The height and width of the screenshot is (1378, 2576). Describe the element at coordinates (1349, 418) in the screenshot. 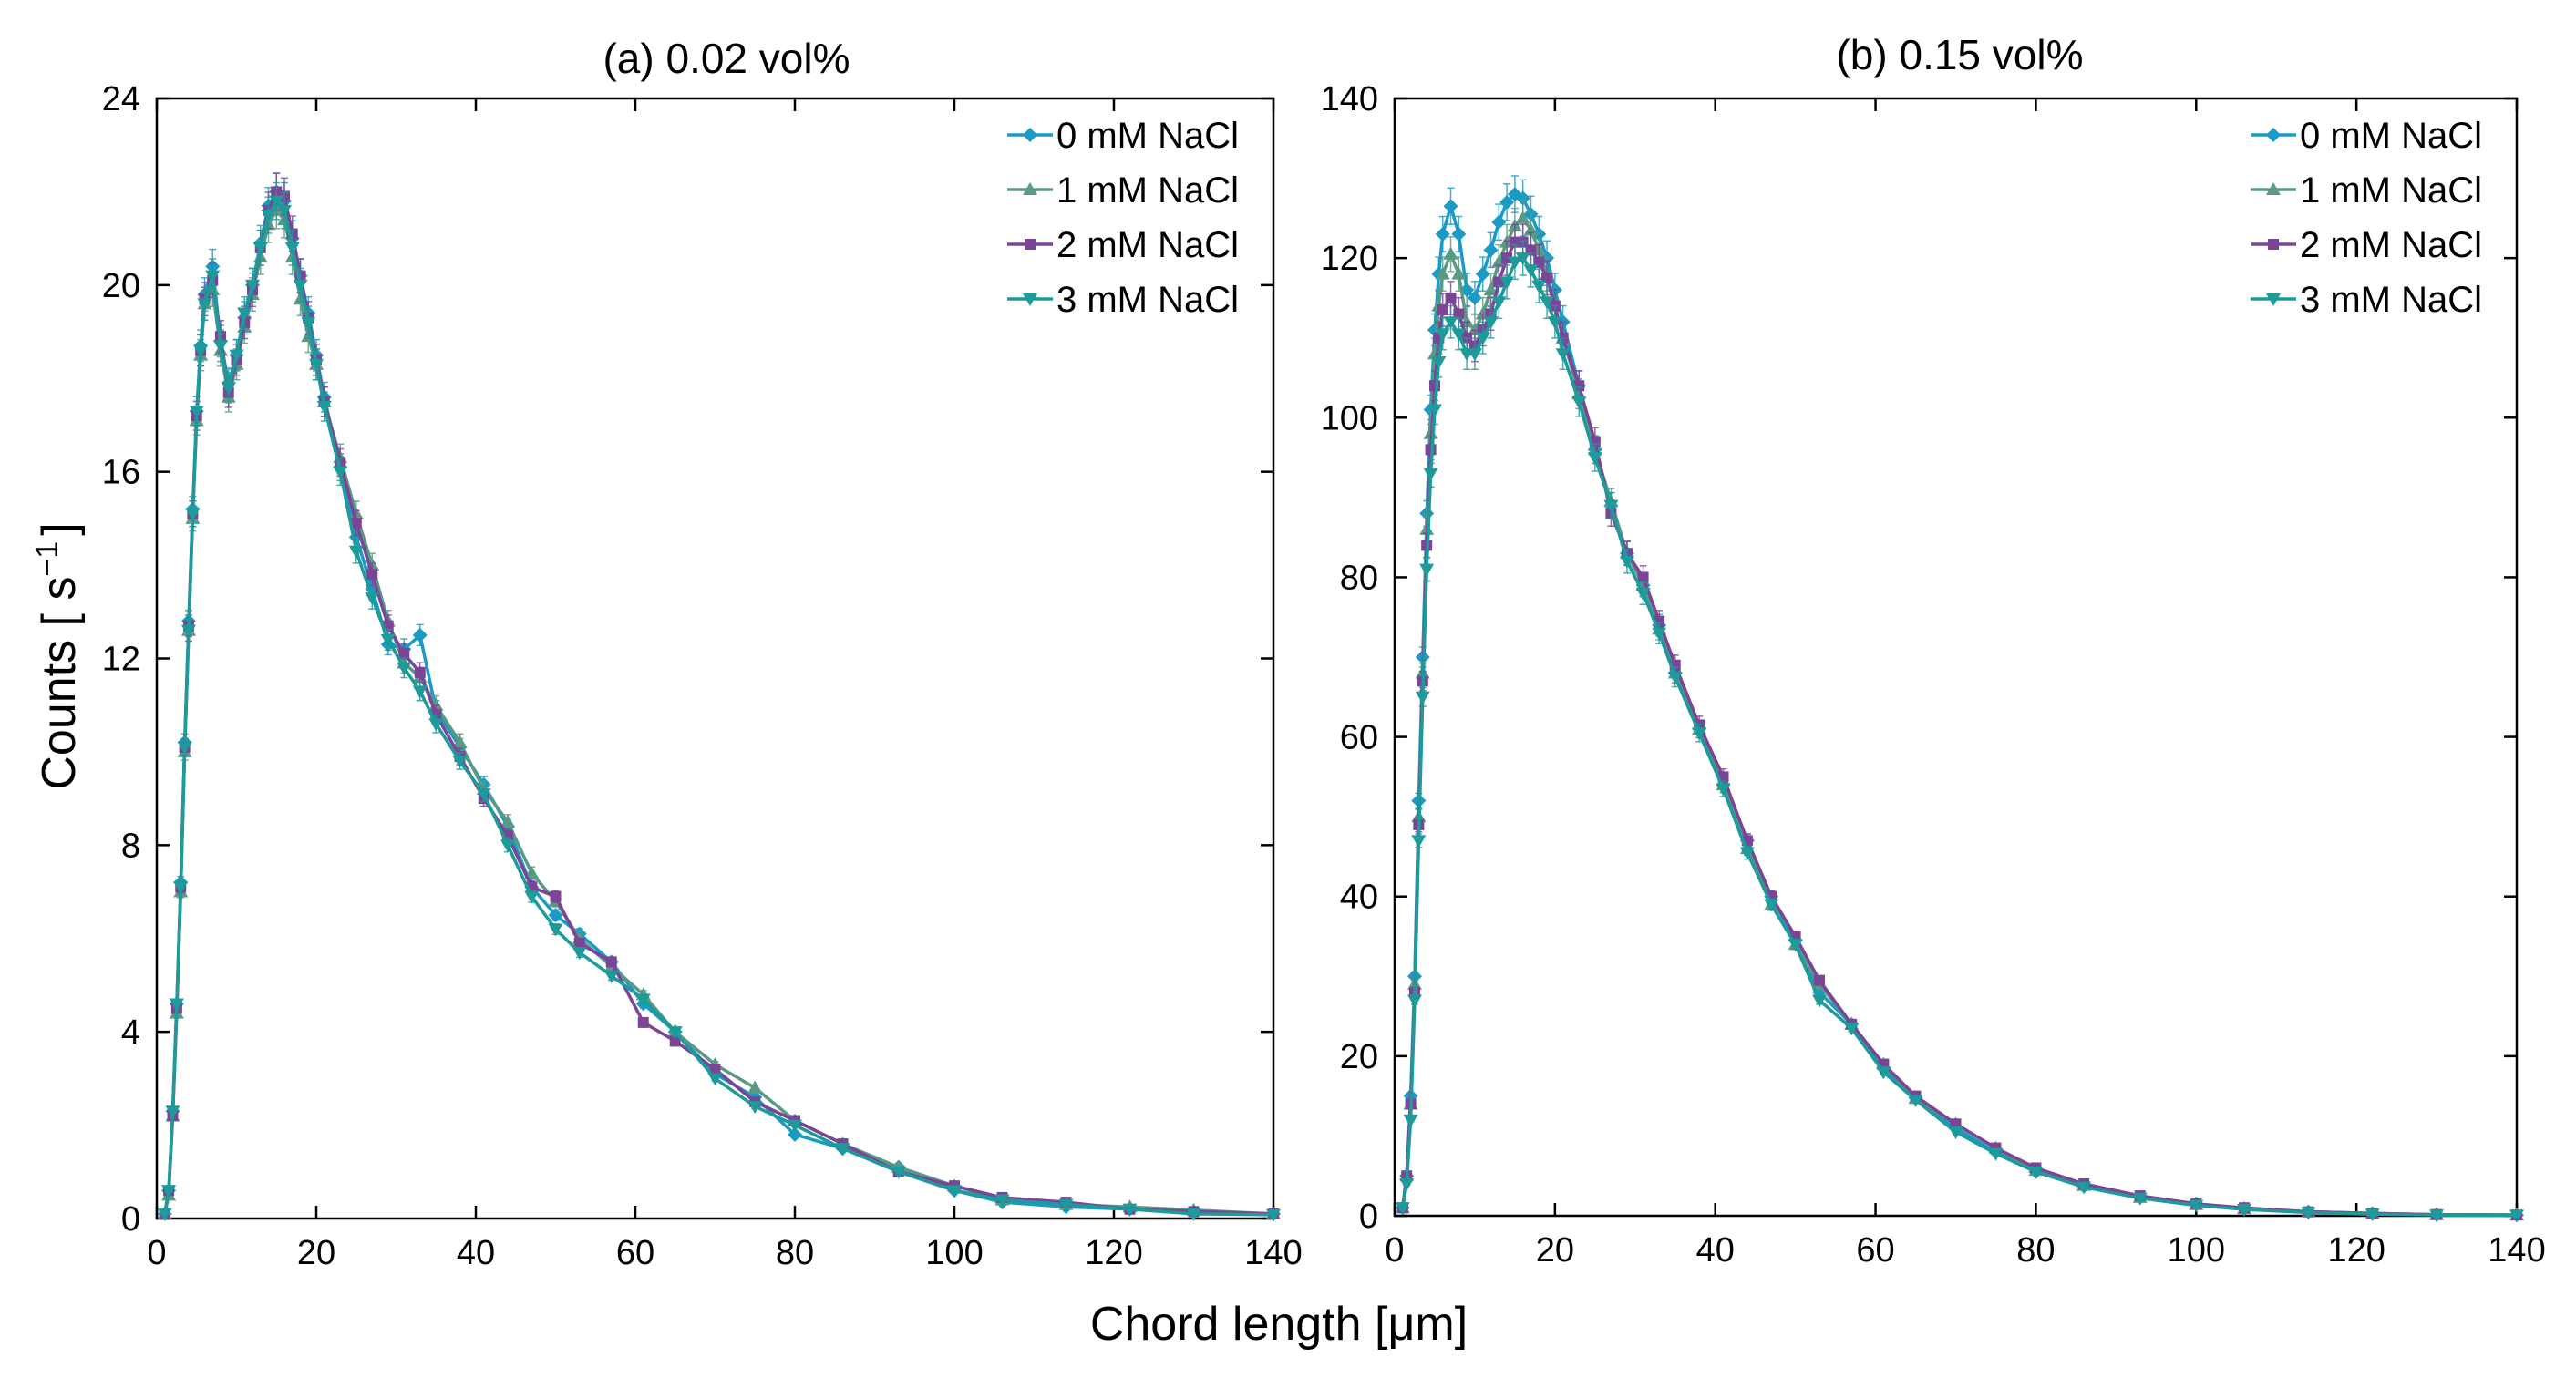

I see `y-tick-label-b: 100` at that location.